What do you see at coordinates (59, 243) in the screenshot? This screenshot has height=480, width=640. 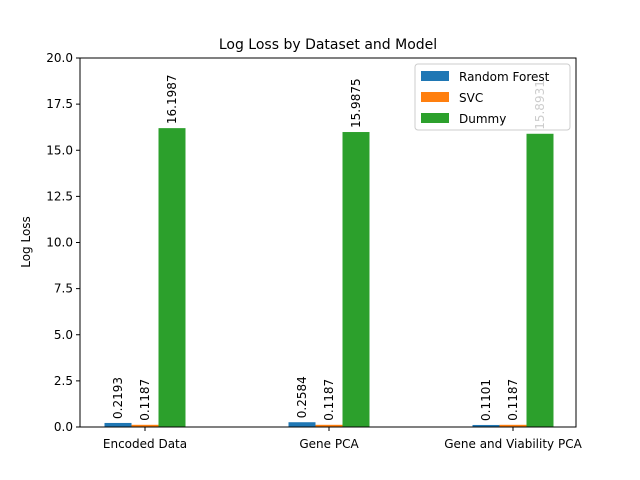 I see `y-tick-label: 10.0` at bounding box center [59, 243].